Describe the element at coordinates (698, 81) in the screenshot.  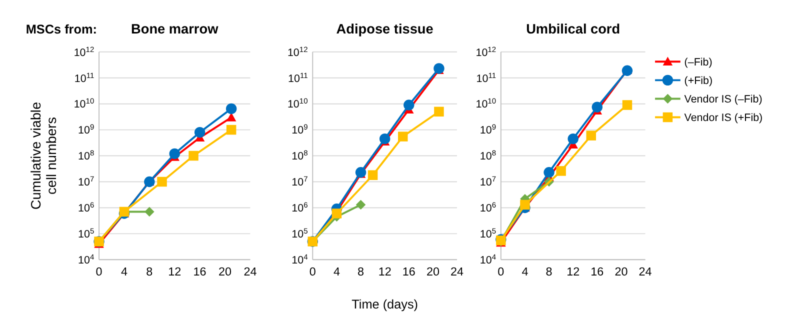
I see `legend-label: (+Fib)` at that location.